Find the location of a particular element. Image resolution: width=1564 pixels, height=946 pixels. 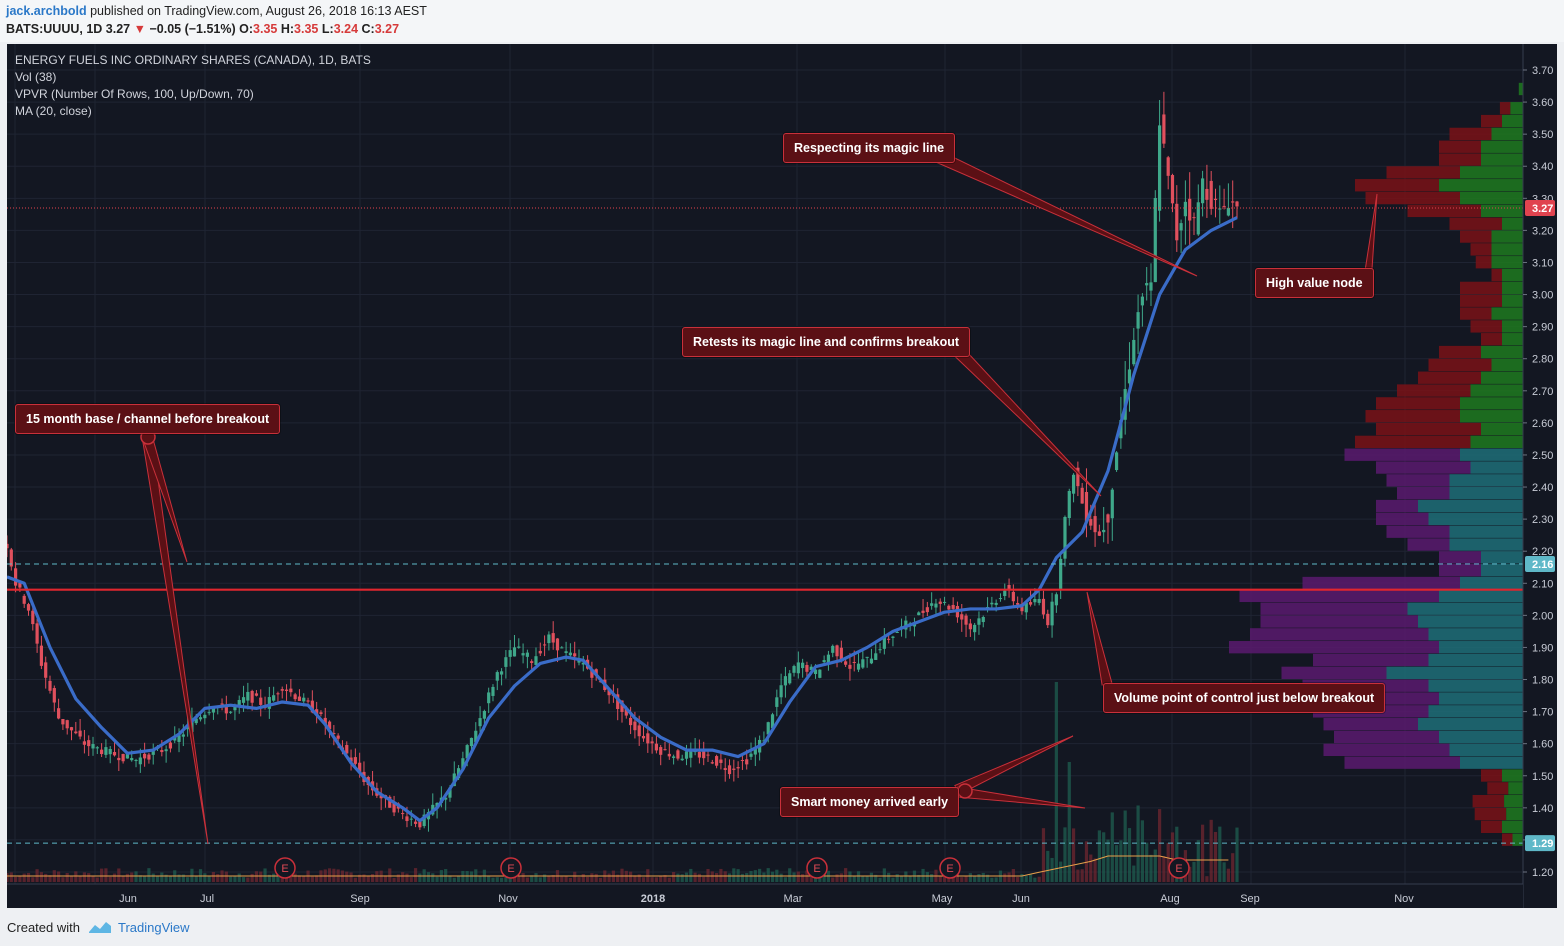

author-link: jack.archbold is located at coordinates (46, 11).